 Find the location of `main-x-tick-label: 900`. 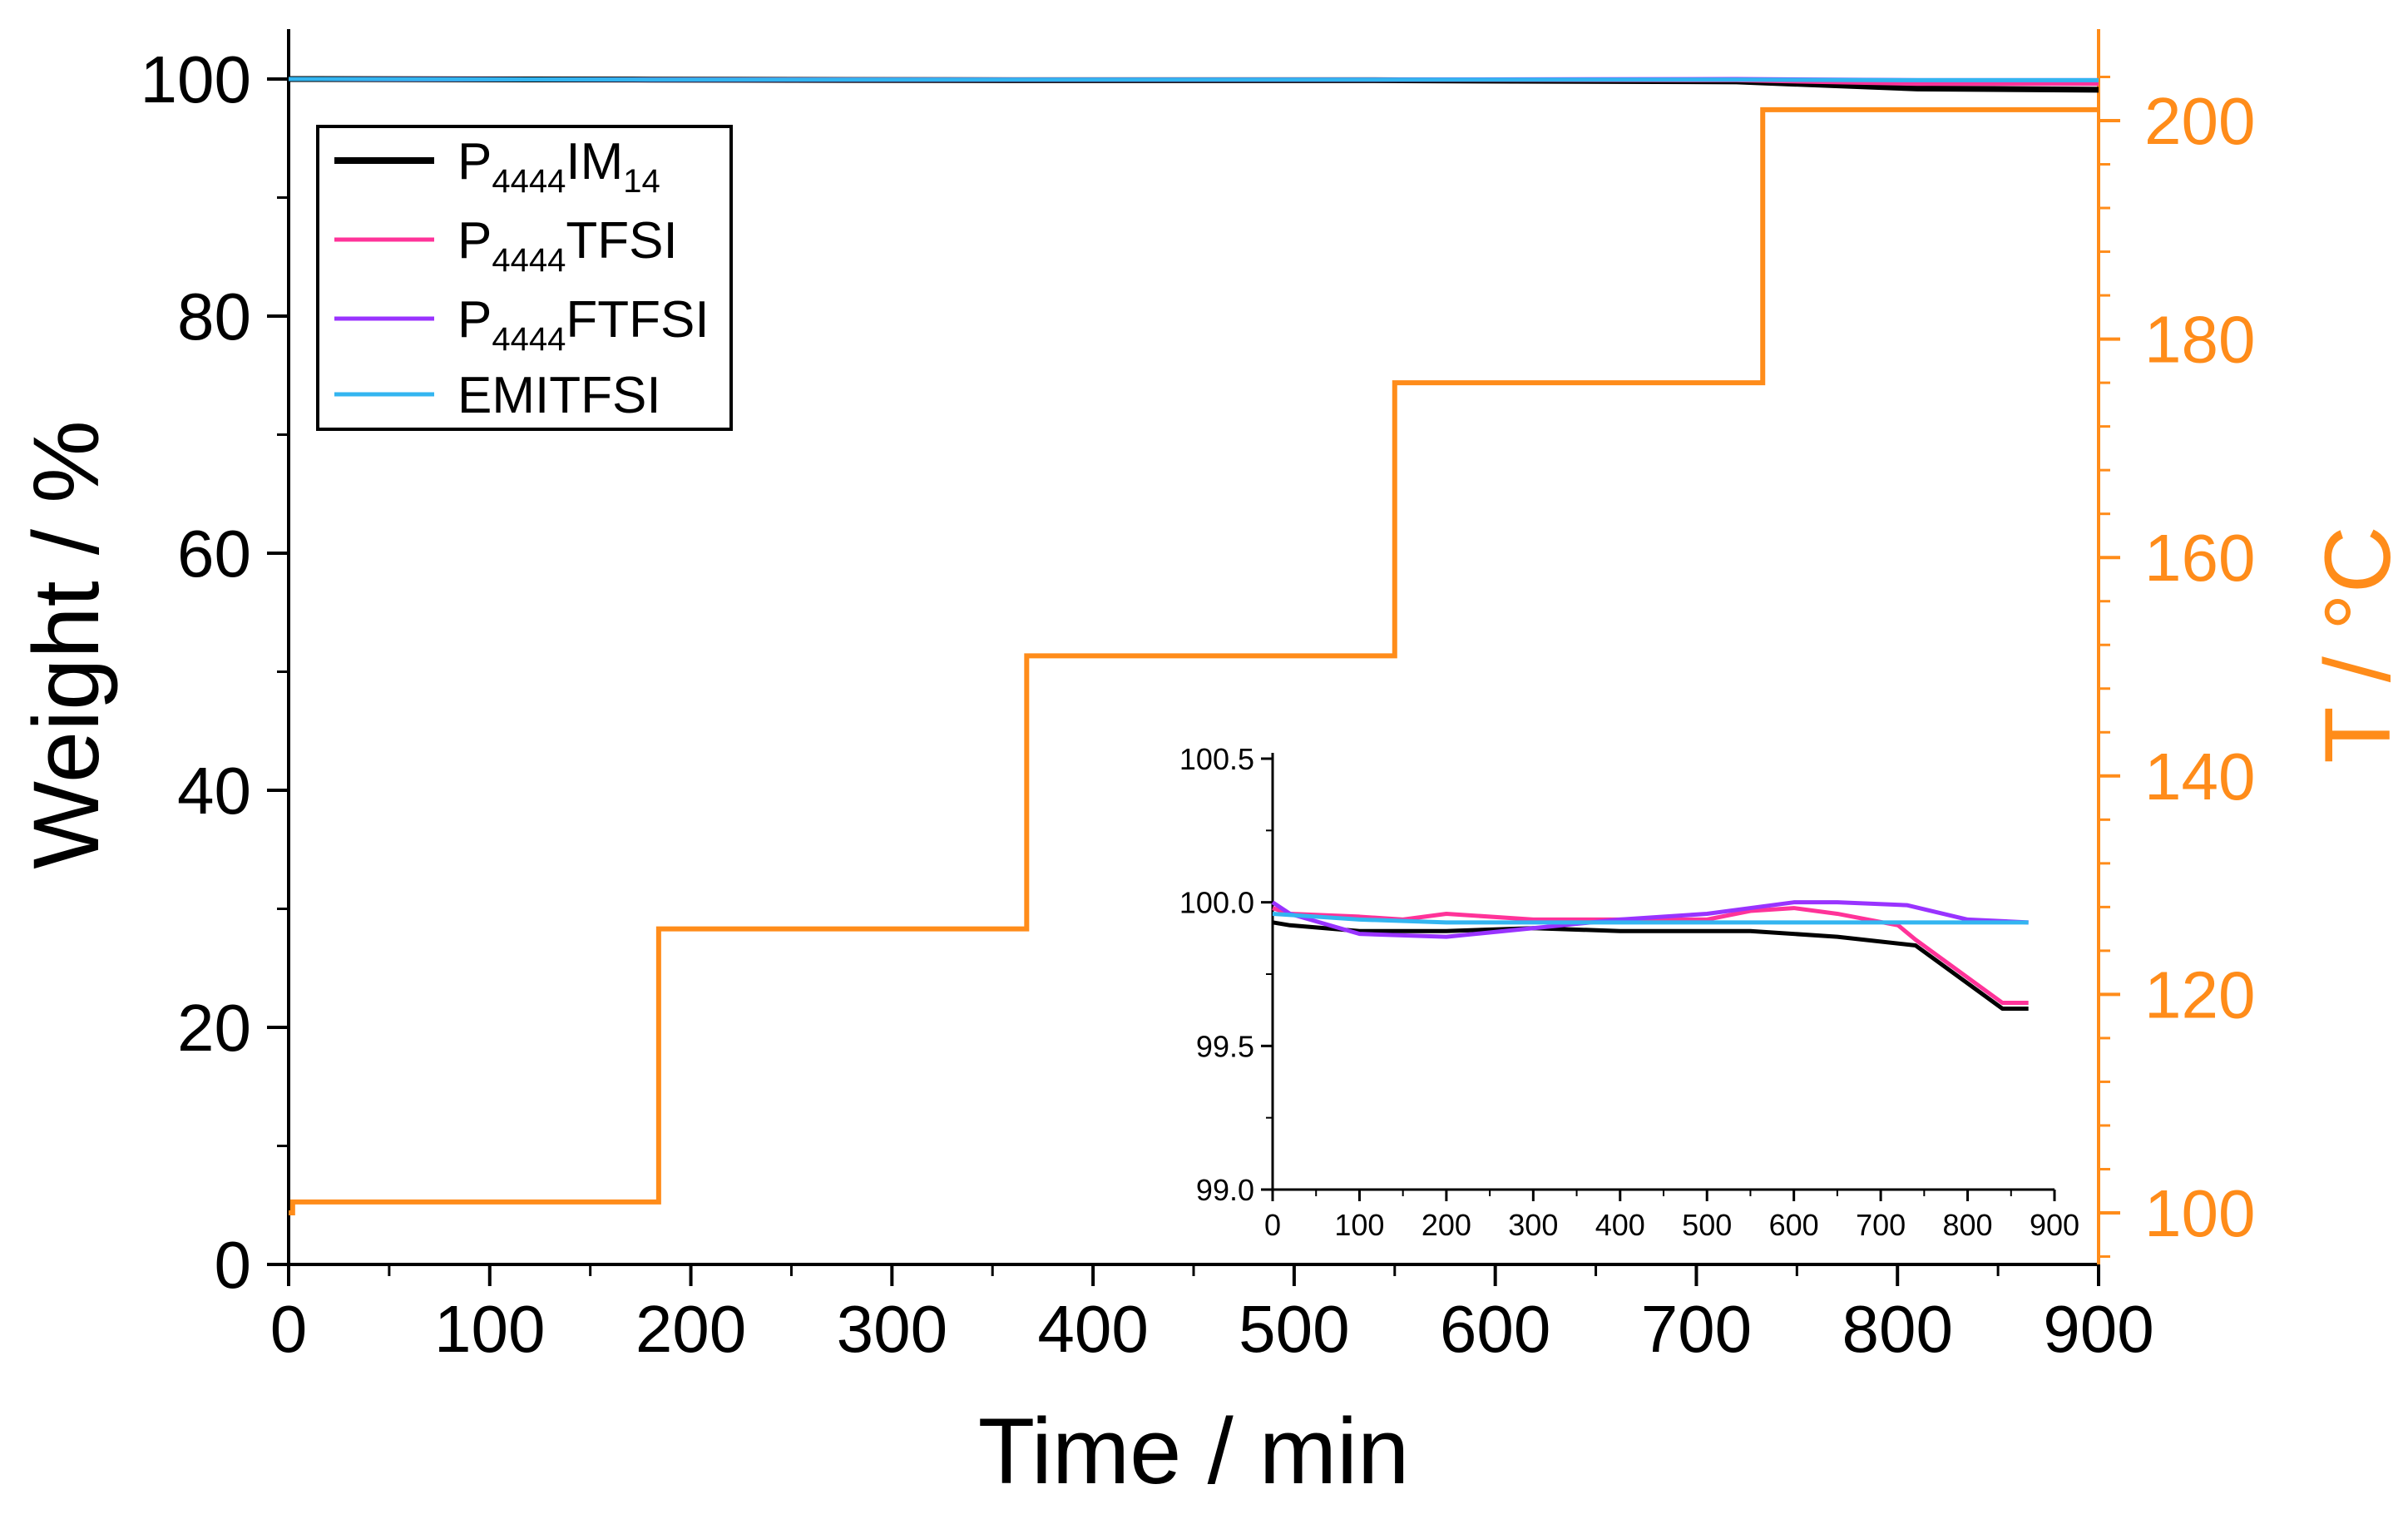

main-x-tick-label: 900 is located at coordinates (2098, 1329).